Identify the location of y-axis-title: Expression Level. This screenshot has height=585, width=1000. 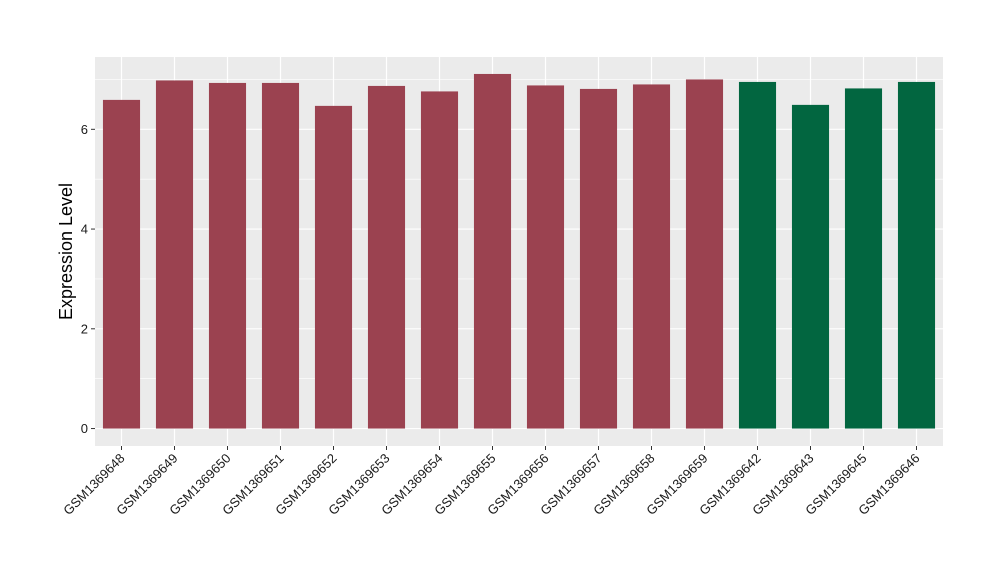
(66, 251).